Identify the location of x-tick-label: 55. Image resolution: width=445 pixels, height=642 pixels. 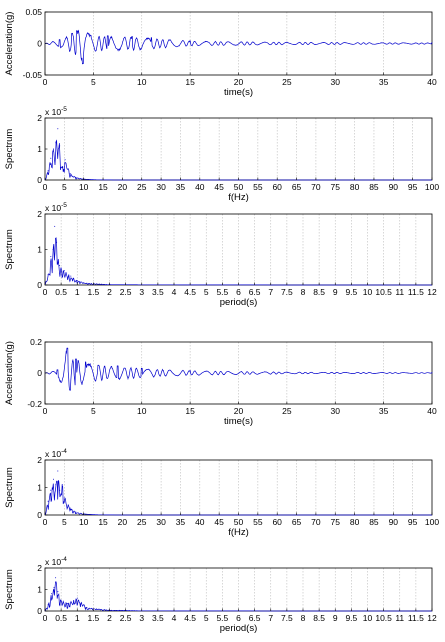
(258, 522).